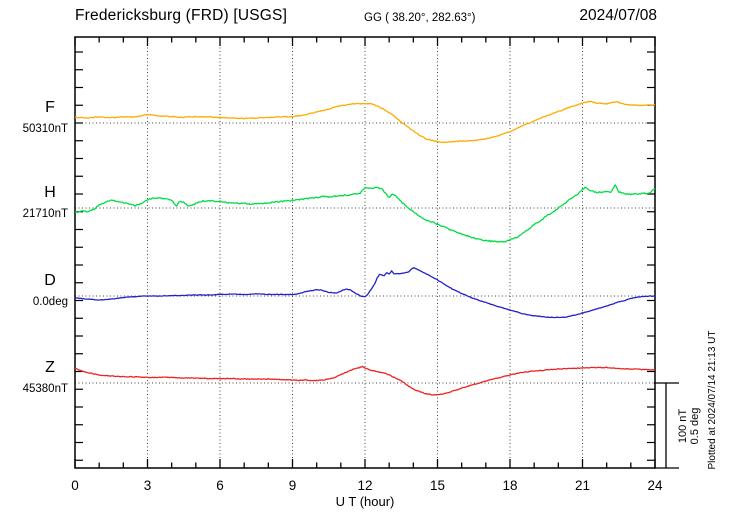  Describe the element at coordinates (181, 15) in the screenshot. I see `station-title: Fredericksburg (FRD) [USGS]` at that location.